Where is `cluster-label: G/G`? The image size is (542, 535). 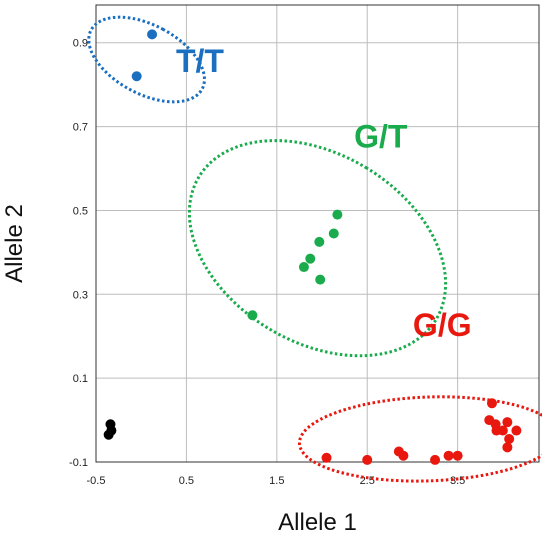 cluster-label: G/G is located at coordinates (442, 325).